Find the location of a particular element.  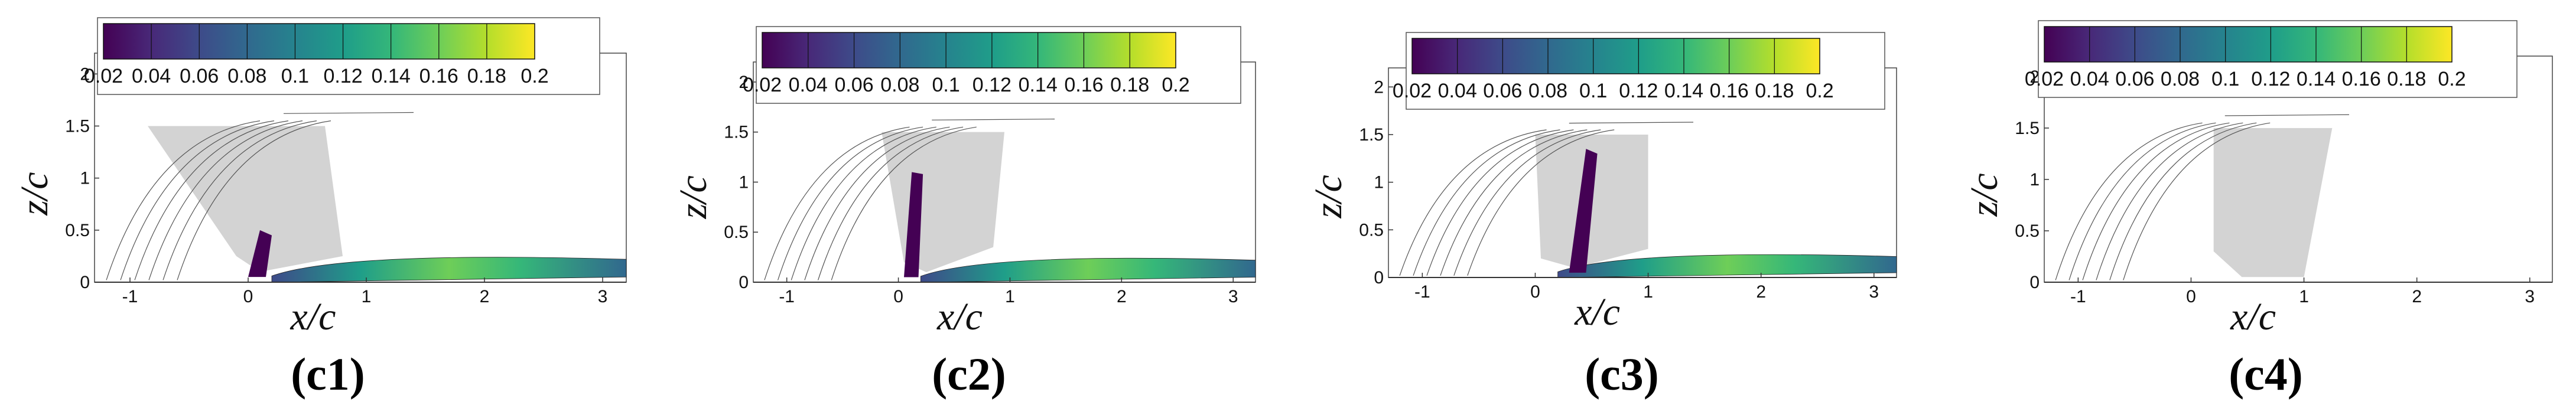

wake-region is located at coordinates (1727, 266).